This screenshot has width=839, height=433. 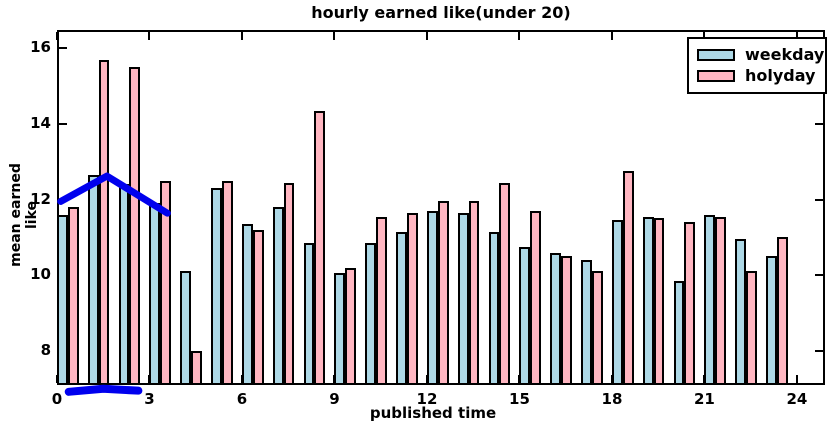 What do you see at coordinates (704, 399) in the screenshot?
I see `x-tick-label: 21` at bounding box center [704, 399].